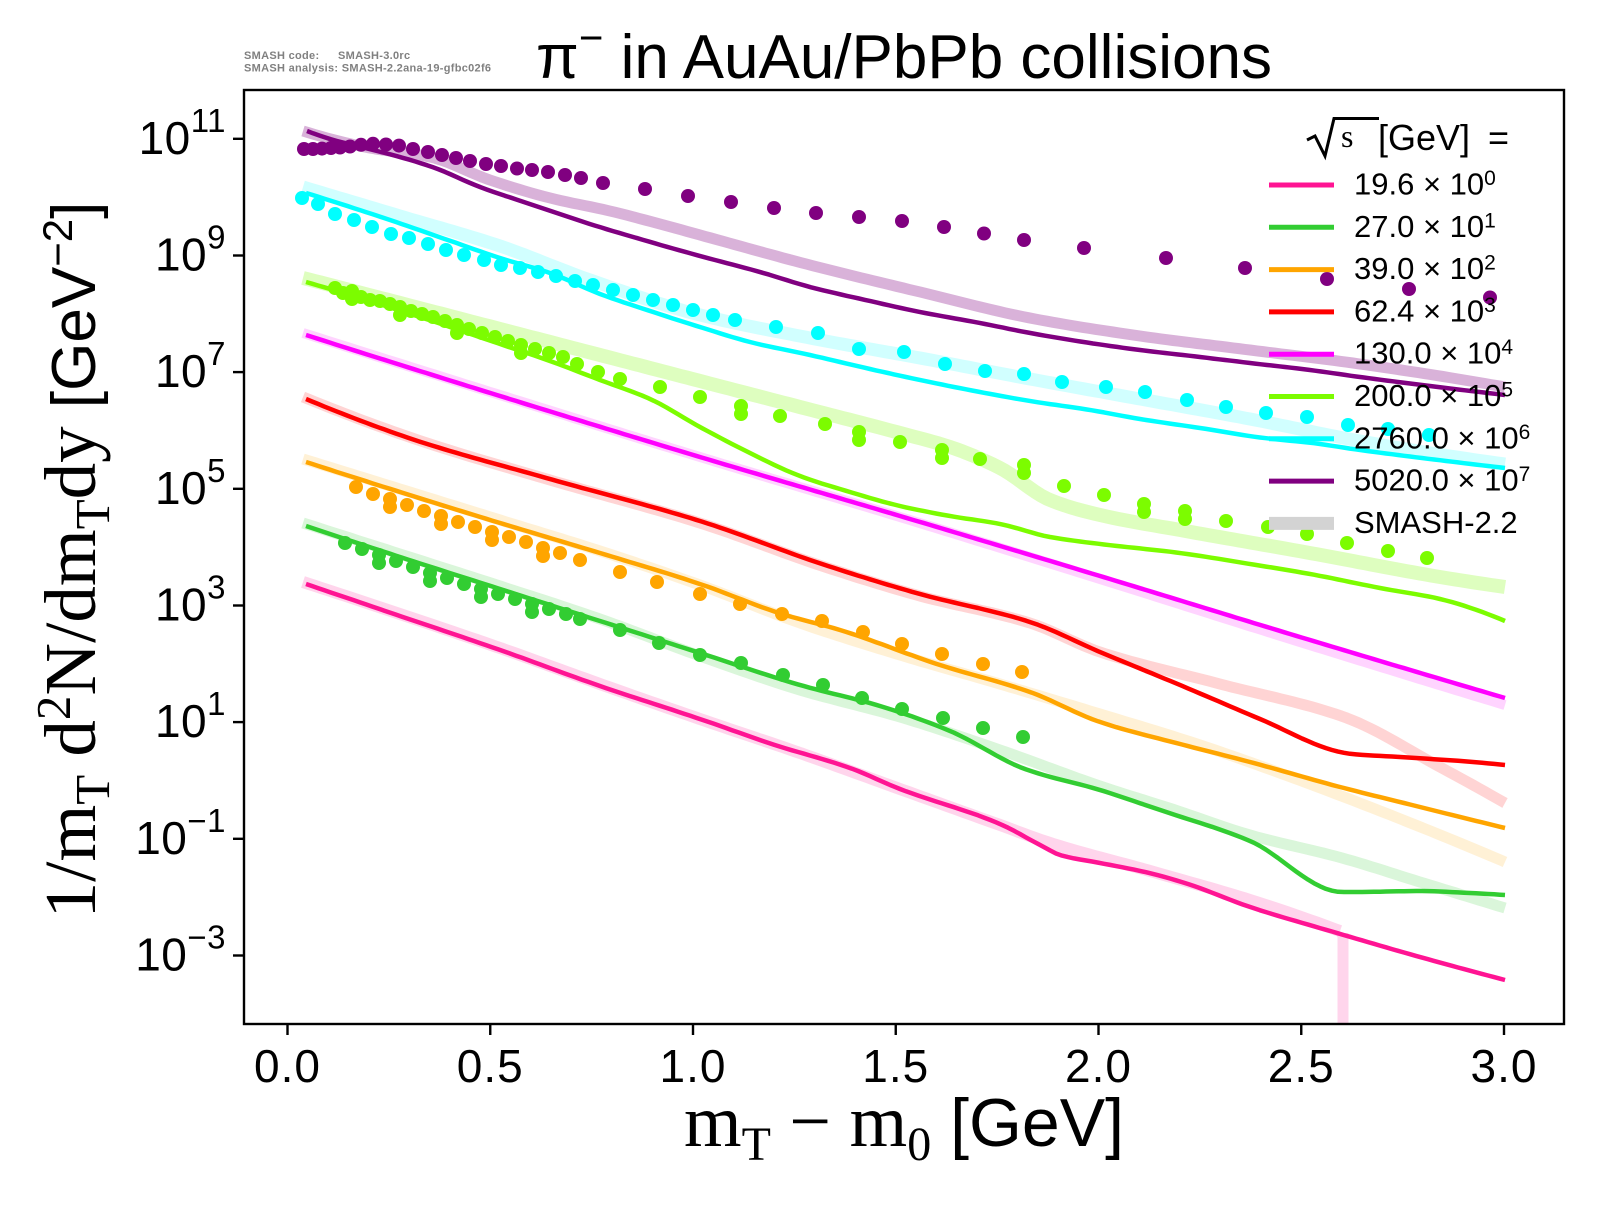 The height and width of the screenshot is (1205, 1600). Describe the element at coordinates (1442, 480) in the screenshot. I see `svg-text: 5020.0 × 107` at that location.